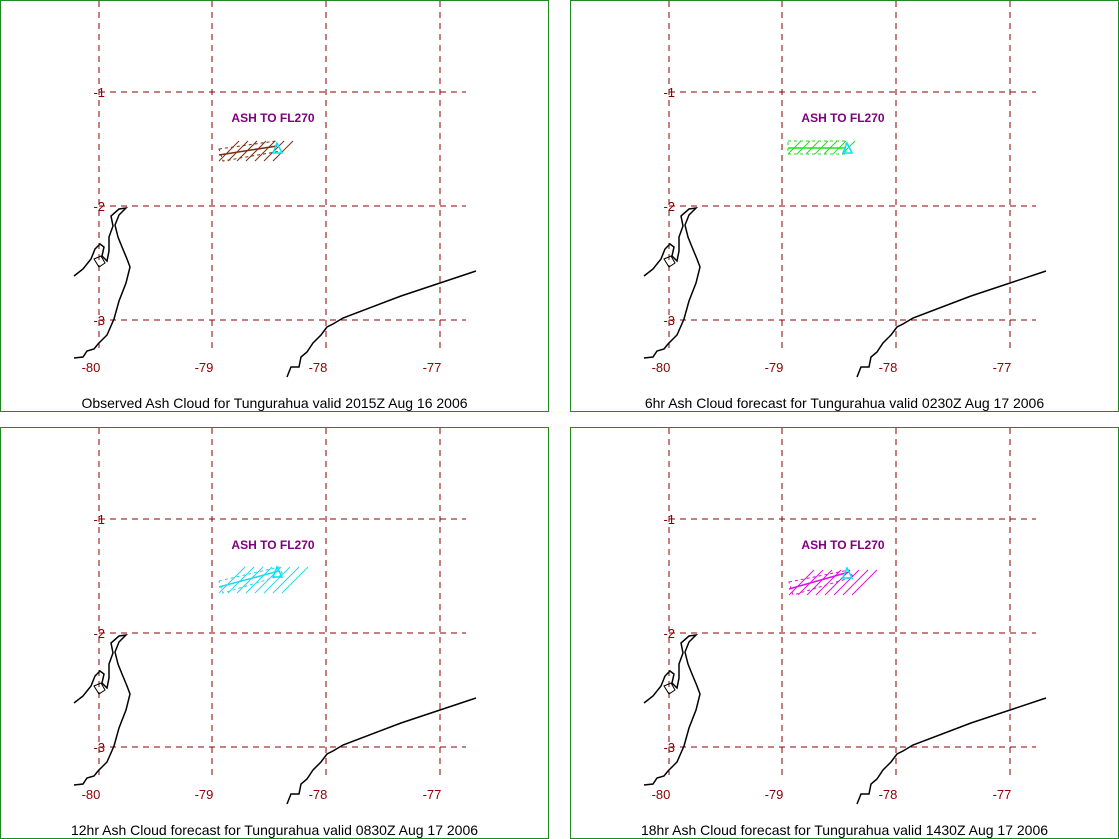  What do you see at coordinates (833, 582) in the screenshot?
I see `ash-cloud-forecast-18hr-icon` at bounding box center [833, 582].